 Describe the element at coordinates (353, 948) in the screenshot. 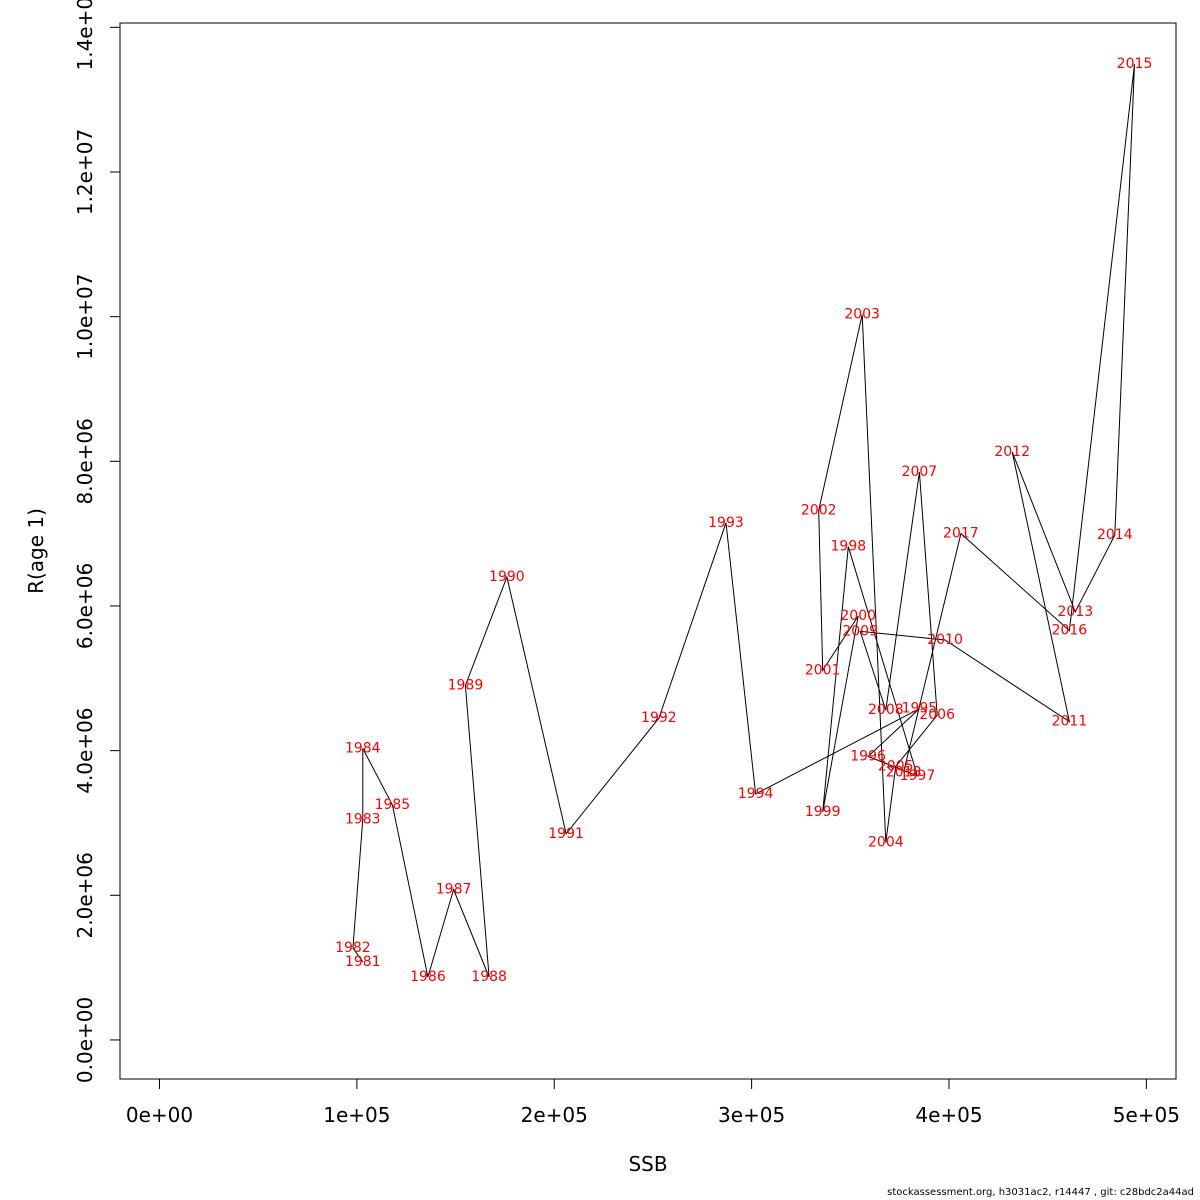

I see `point-label-1982: 1982` at that location.